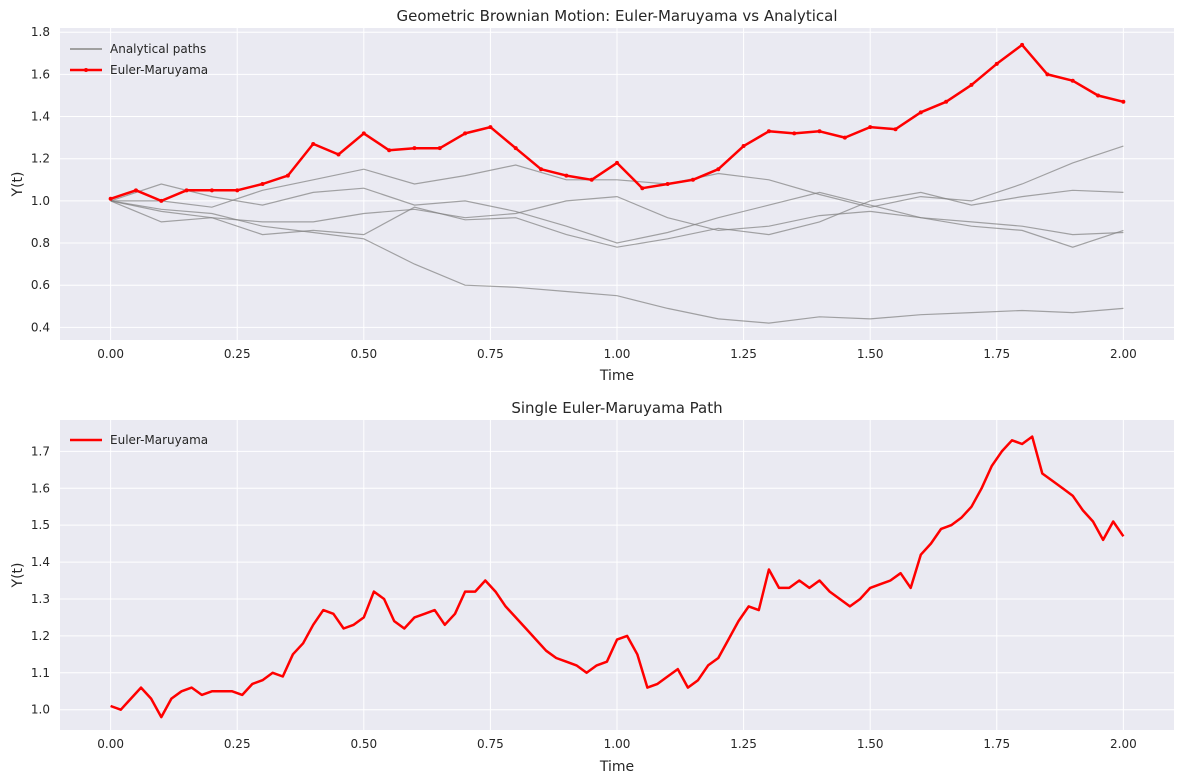 Image resolution: width=1184 pixels, height=784 pixels. What do you see at coordinates (616, 376) in the screenshot?
I see `top-x-axis-label: Time` at bounding box center [616, 376].